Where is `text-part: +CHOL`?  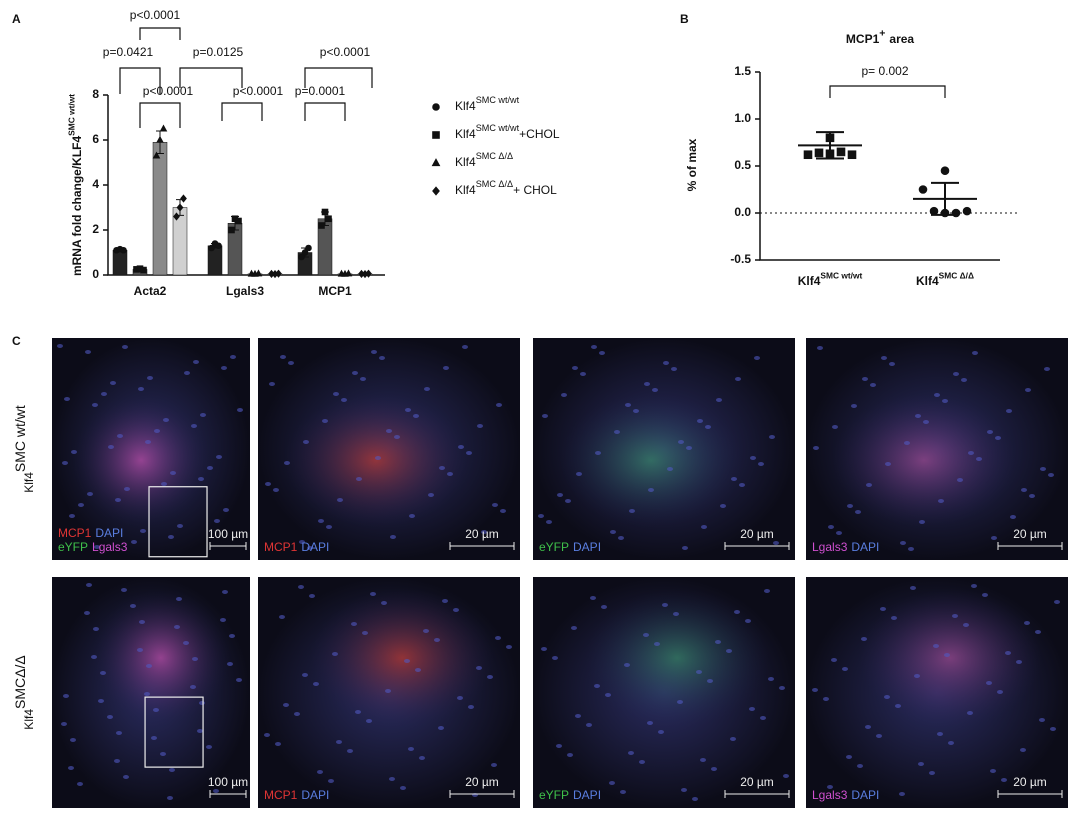
text-part: +CHOL is located at coordinates (539, 134).